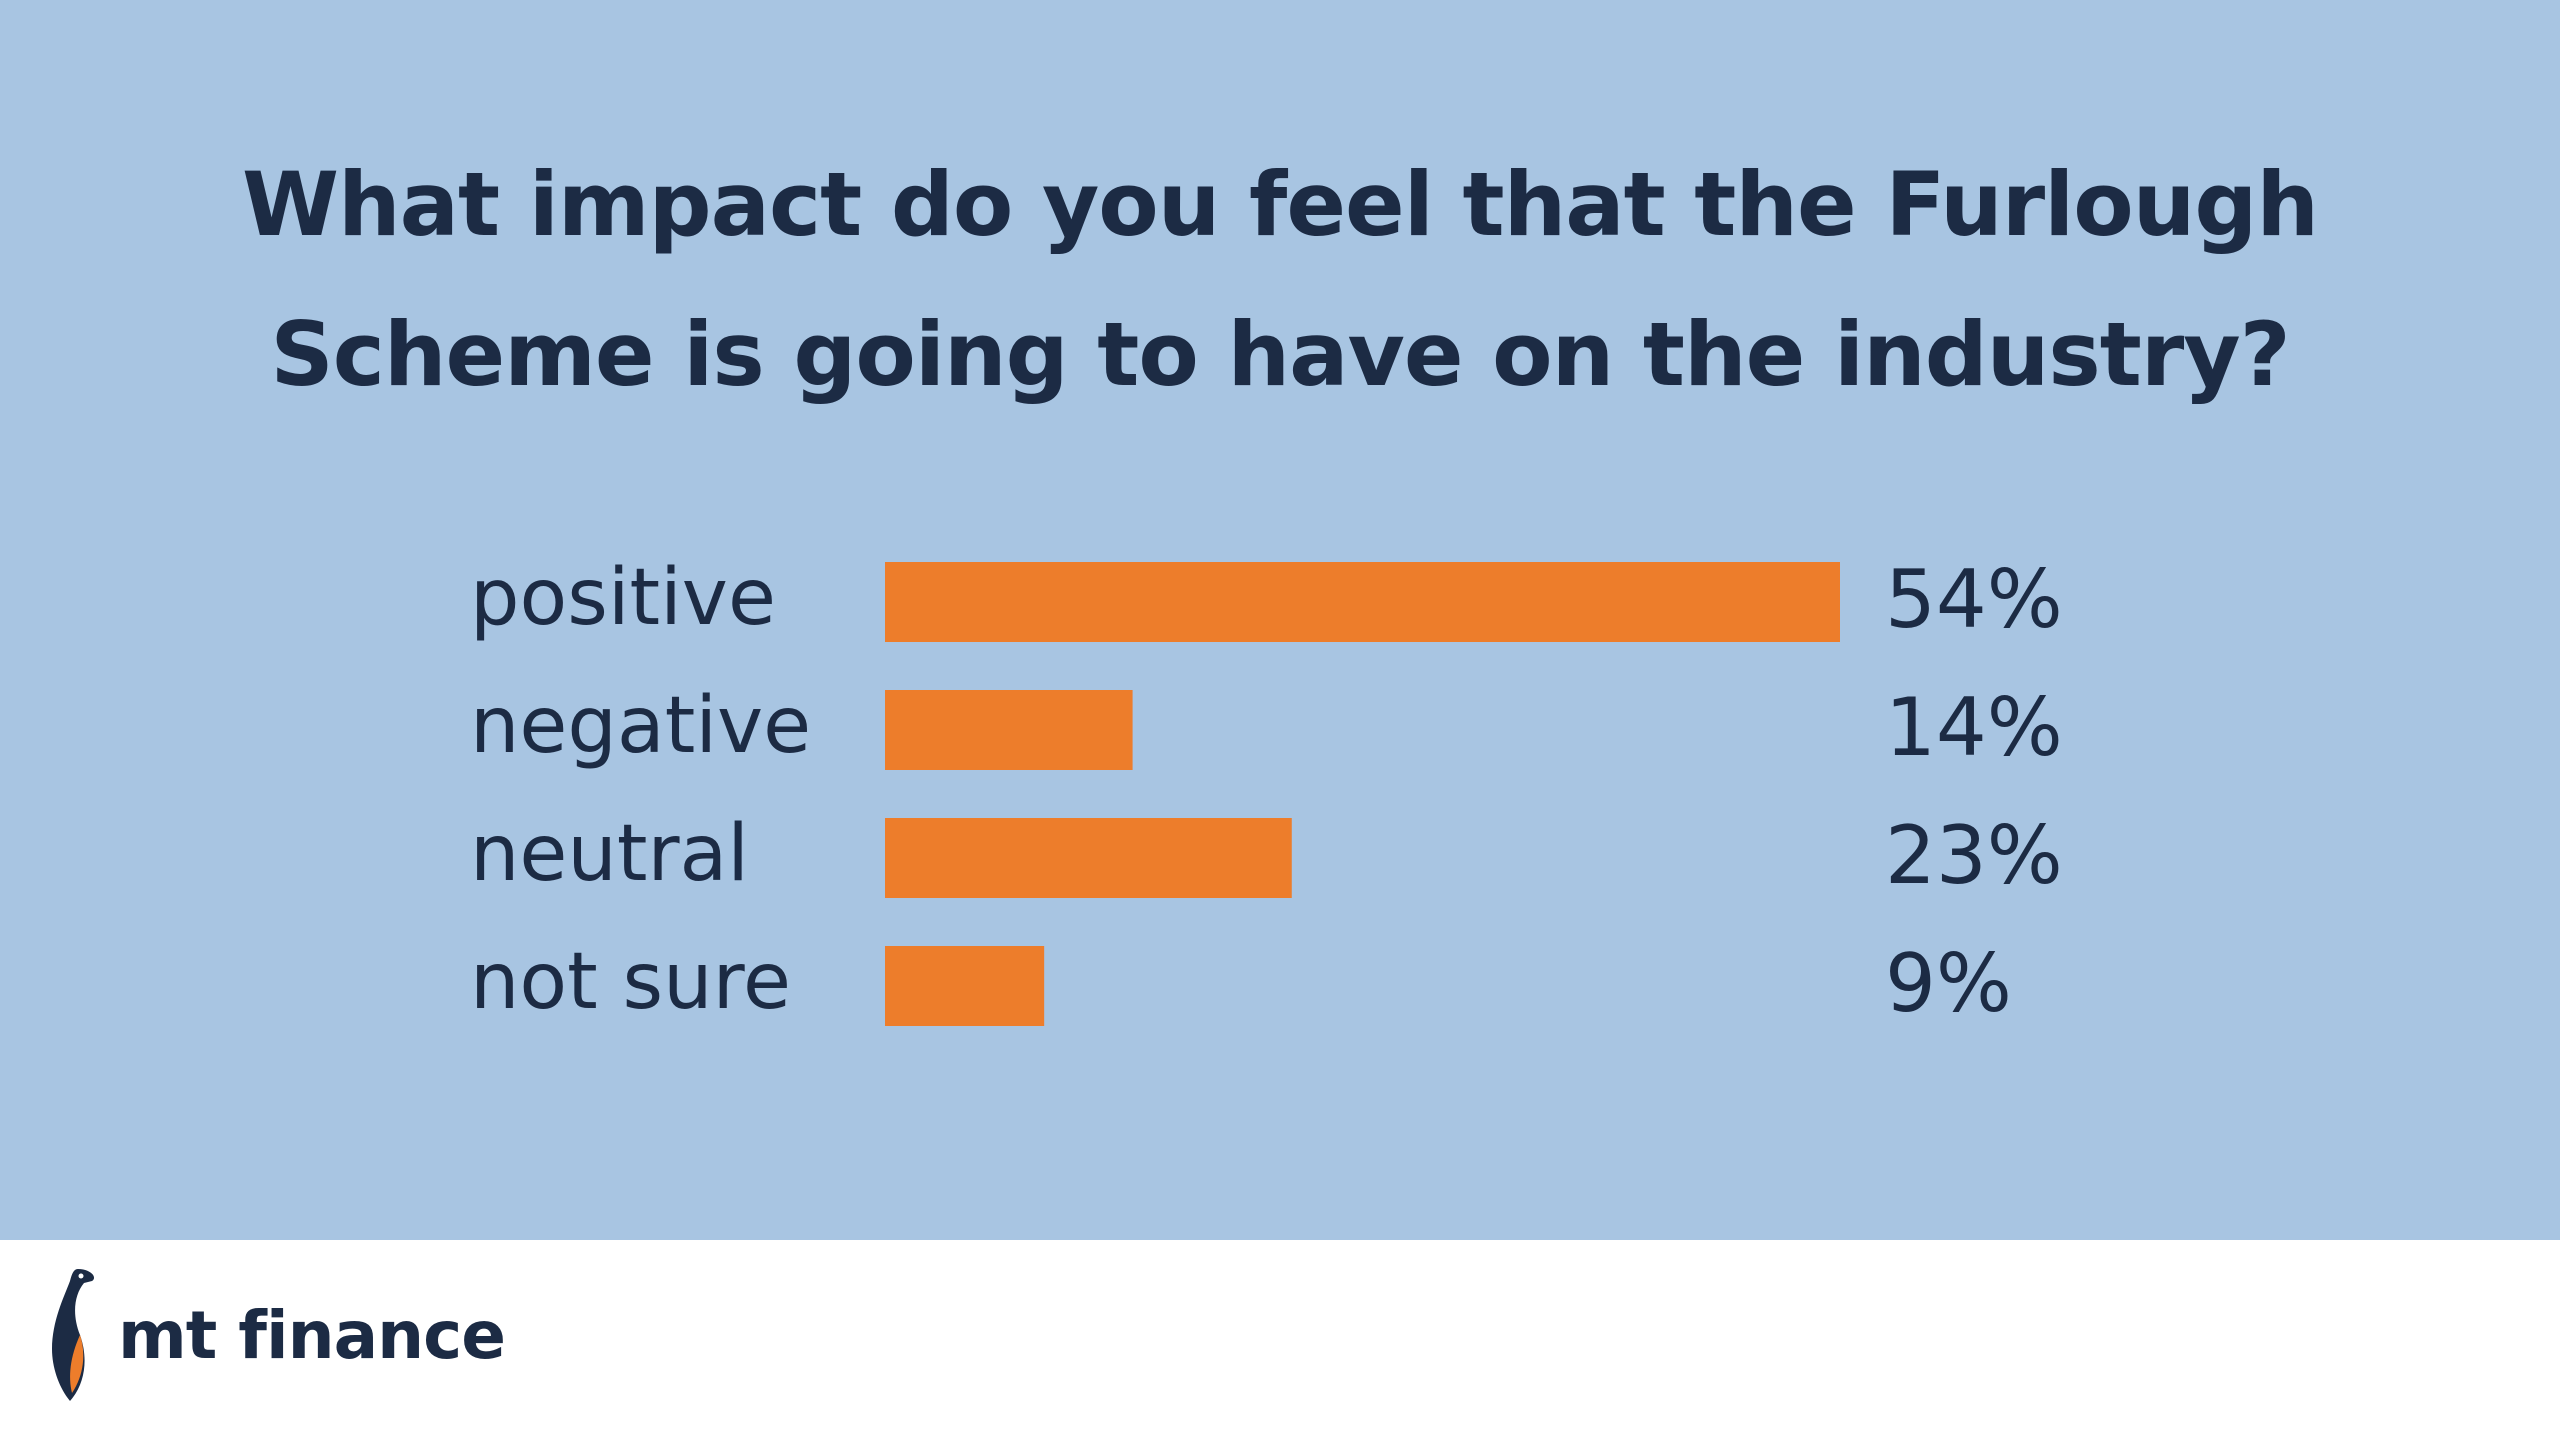  I want to click on bar-neutral, so click(1088, 858).